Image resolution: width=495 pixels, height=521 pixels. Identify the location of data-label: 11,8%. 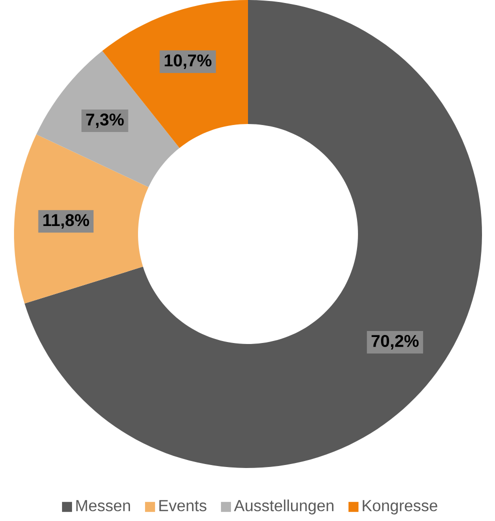
(66, 221).